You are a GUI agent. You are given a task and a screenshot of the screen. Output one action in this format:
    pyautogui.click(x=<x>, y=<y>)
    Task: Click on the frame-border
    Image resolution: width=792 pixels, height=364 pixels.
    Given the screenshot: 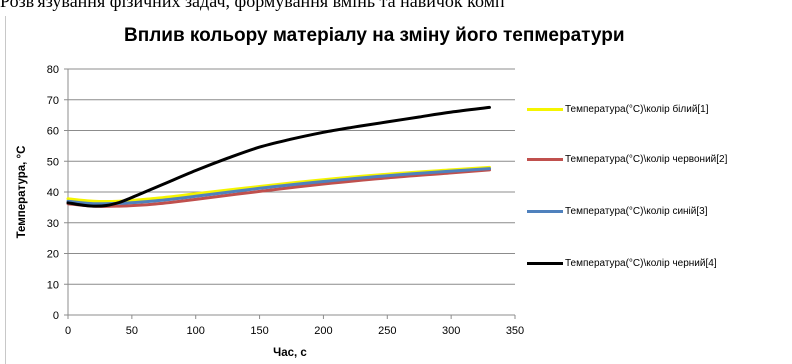 What is the action you would take?
    pyautogui.click(x=5, y=190)
    